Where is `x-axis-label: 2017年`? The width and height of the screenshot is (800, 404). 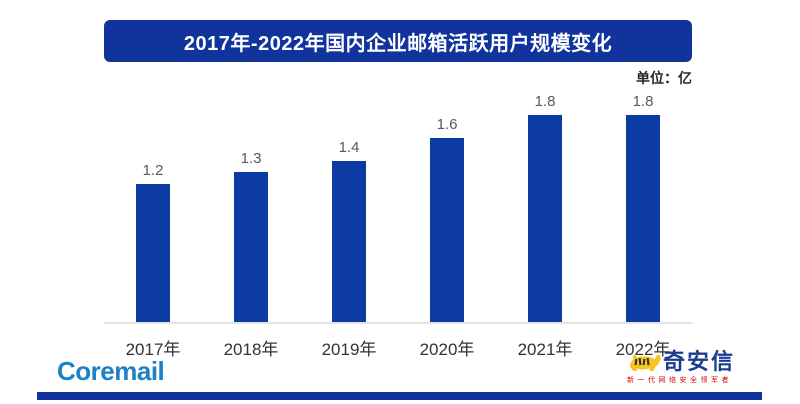 x-axis-label: 2017年 is located at coordinates (153, 349).